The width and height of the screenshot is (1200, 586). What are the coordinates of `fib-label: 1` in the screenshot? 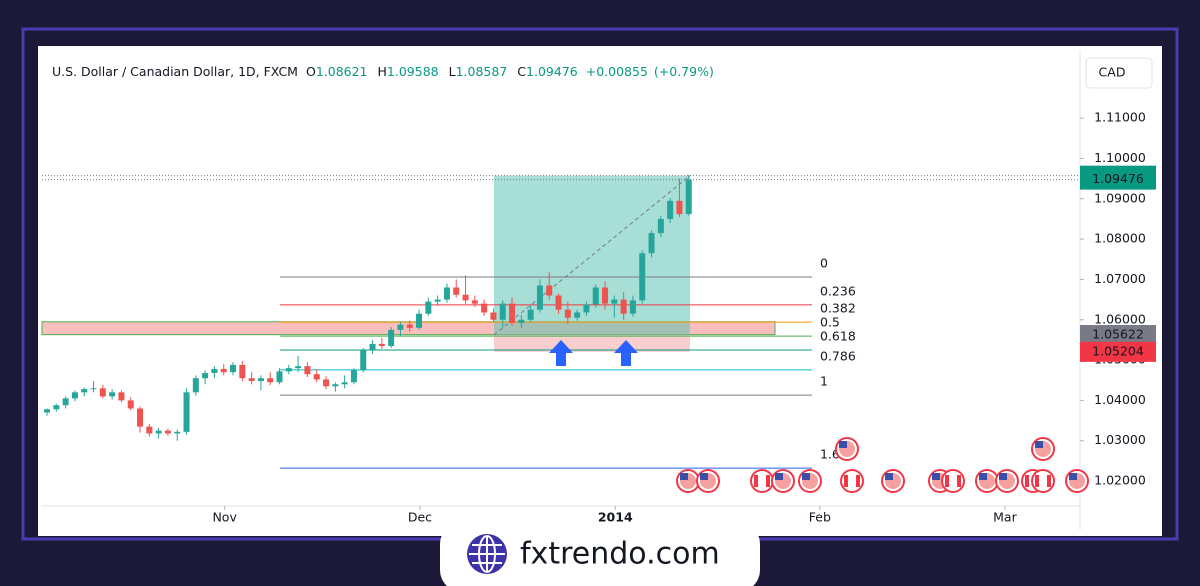 It's located at (824, 381).